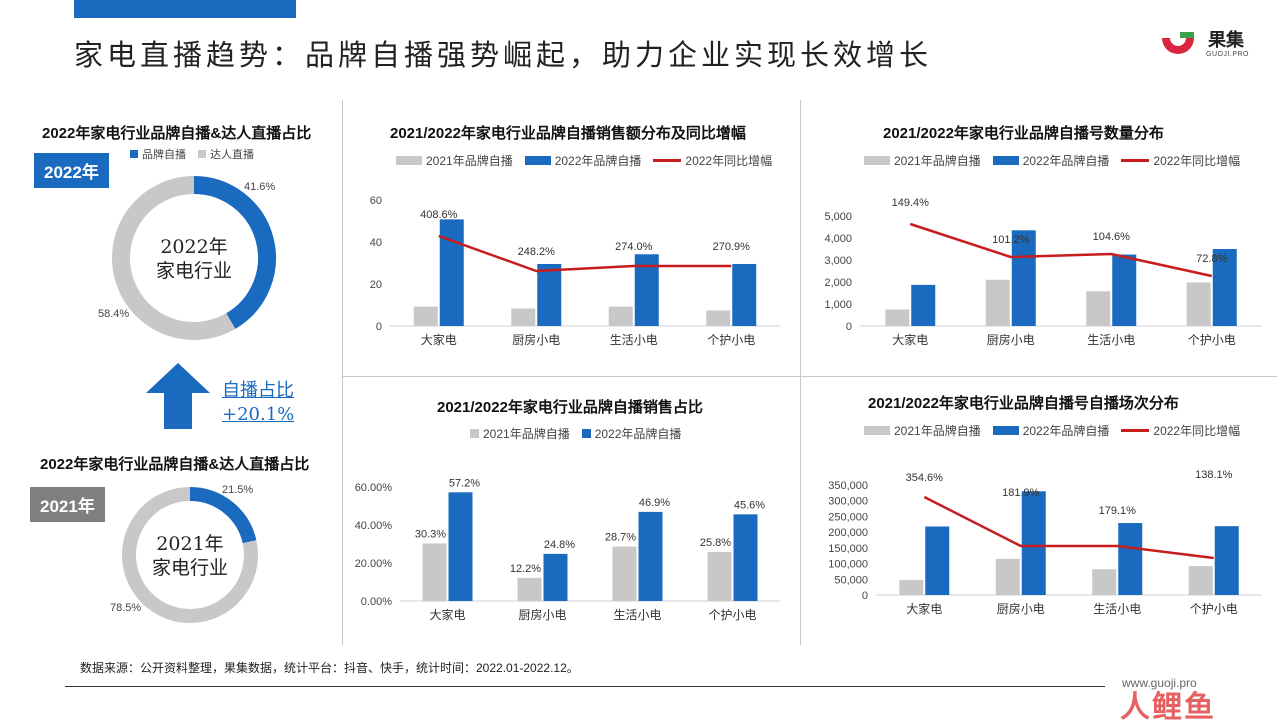 The height and width of the screenshot is (726, 1280). What do you see at coordinates (537, 252) in the screenshot?
I see `growth-label: 248.2%` at bounding box center [537, 252].